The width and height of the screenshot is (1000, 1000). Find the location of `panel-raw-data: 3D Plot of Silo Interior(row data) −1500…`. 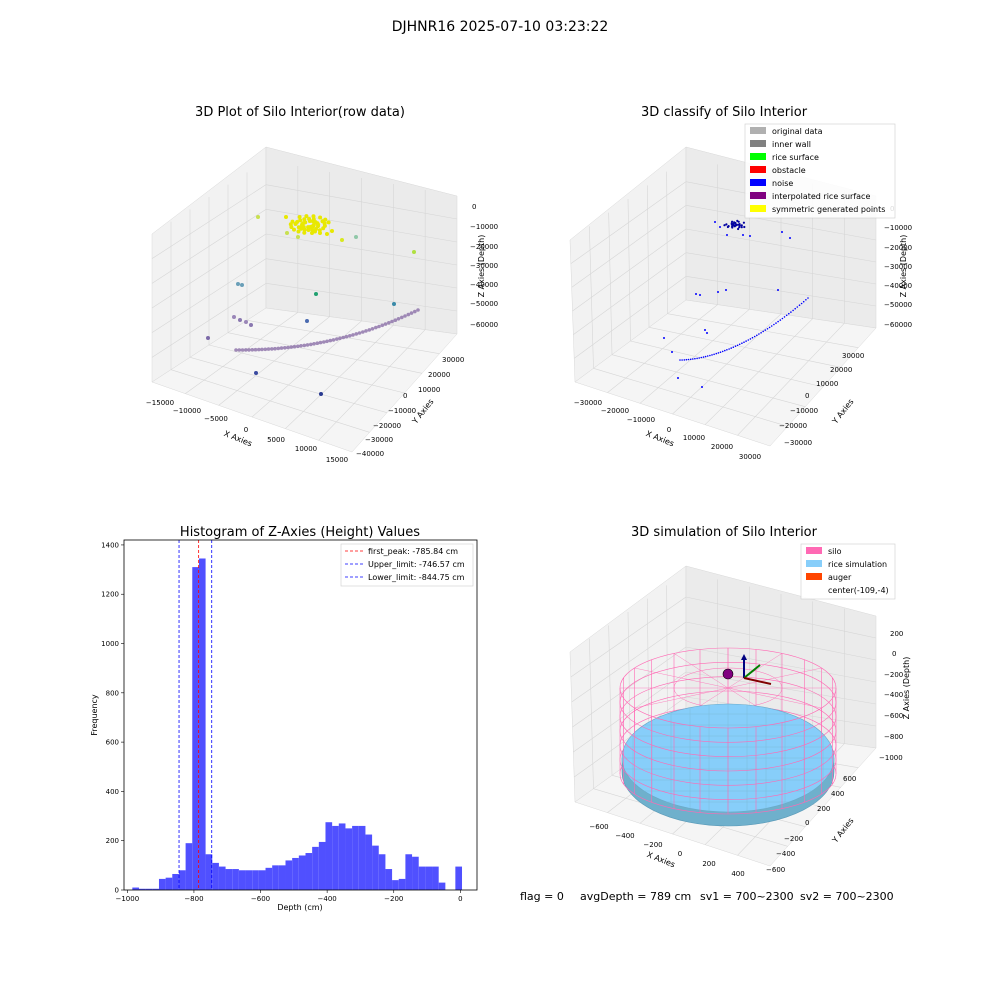

panel-raw-data: 3D Plot of Silo Interior(row data) −1500… is located at coordinates (322, 284).